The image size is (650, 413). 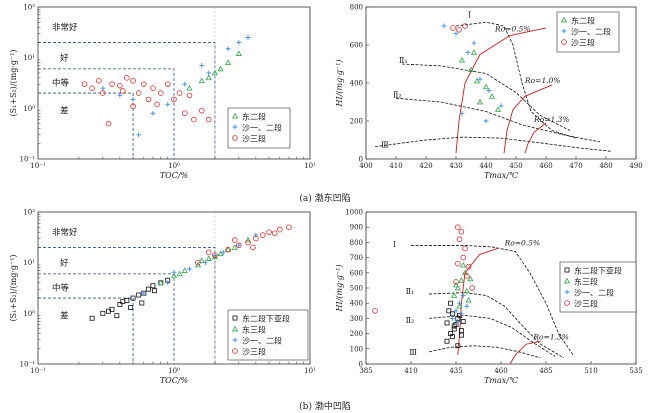 I want to click on ro-line, so click(x=535, y=138).